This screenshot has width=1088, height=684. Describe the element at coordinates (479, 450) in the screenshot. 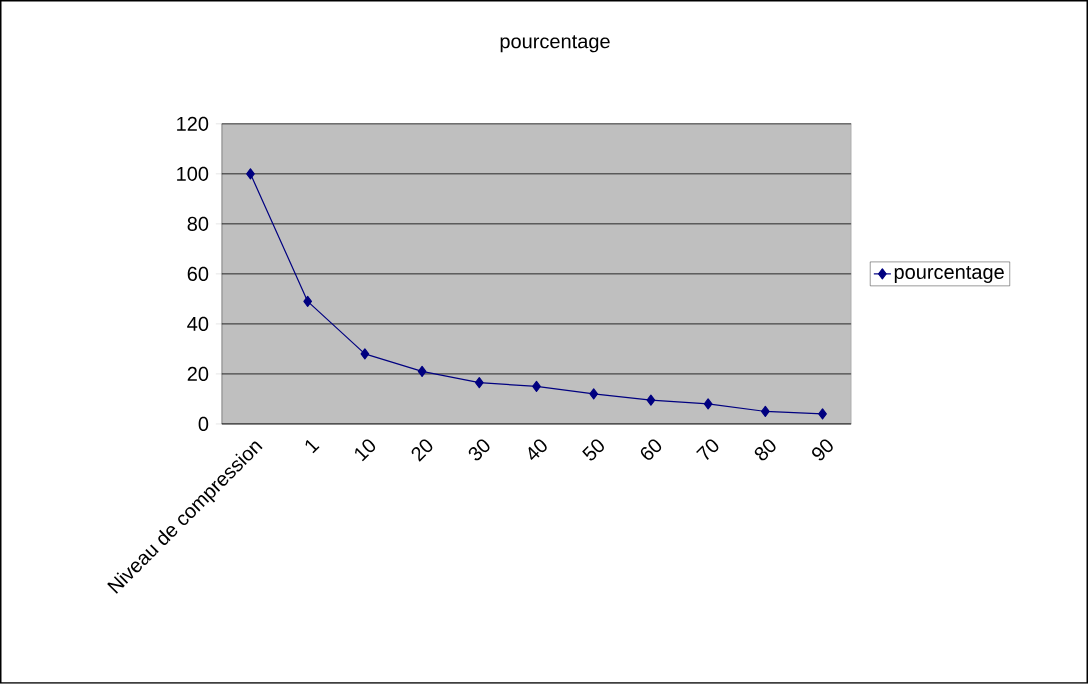

I see `x-tick-label: 30` at that location.